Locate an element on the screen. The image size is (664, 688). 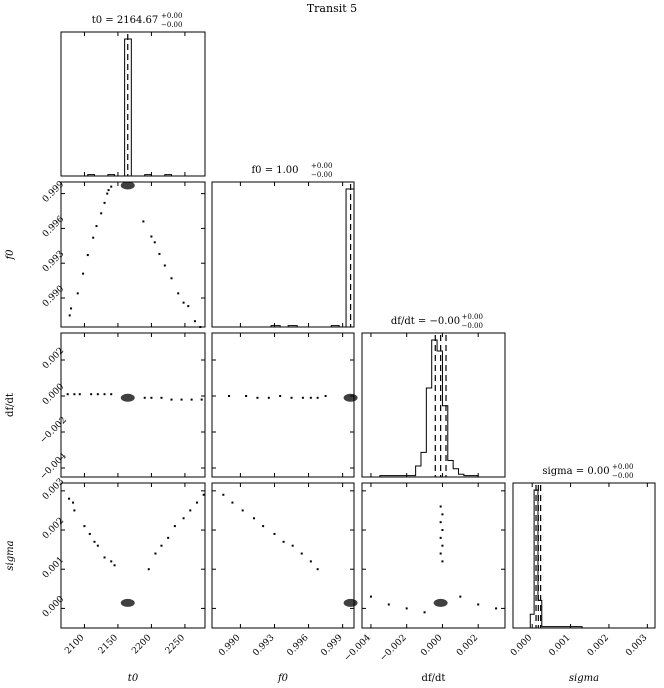
tick-label-t0: 2250 is located at coordinates (175, 644).